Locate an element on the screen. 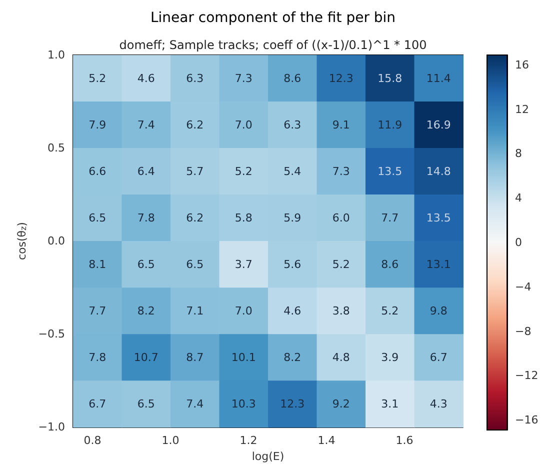  color-bar-label: −4 is located at coordinates (523, 287).